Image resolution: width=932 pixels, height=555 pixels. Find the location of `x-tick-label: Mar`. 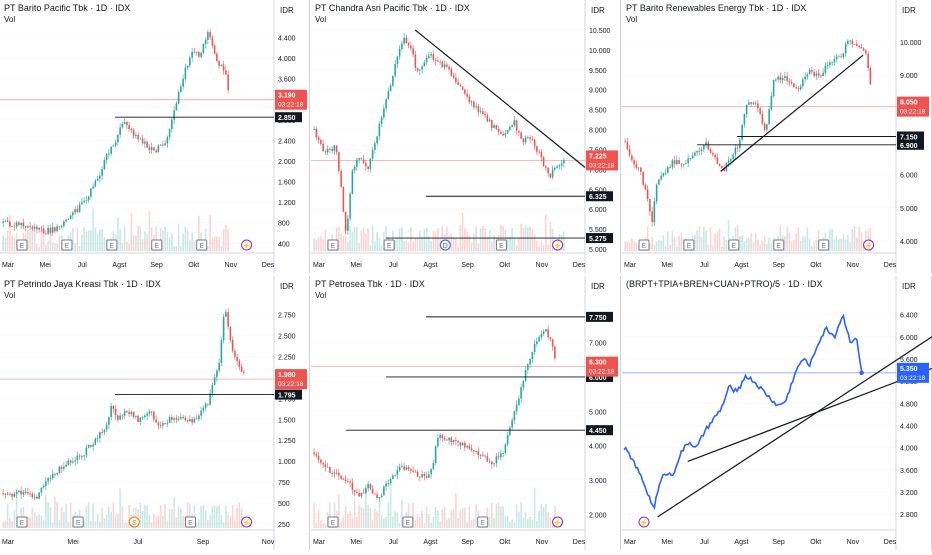

x-tick-label: Mar is located at coordinates (630, 542).